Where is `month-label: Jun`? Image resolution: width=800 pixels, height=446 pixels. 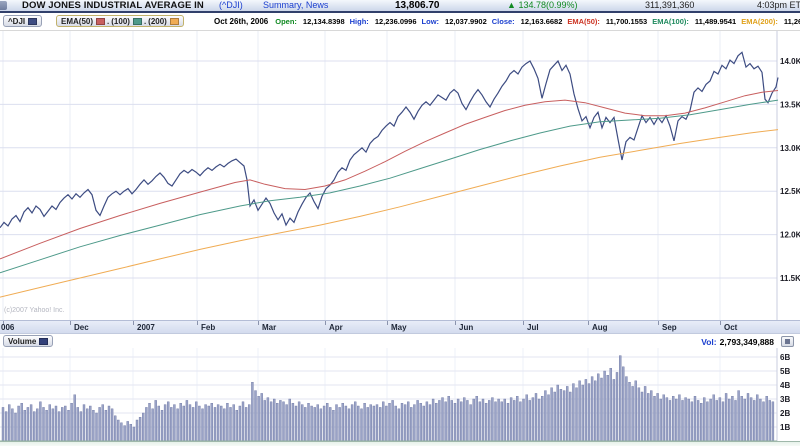
month-label: Jun is located at coordinates (466, 327).